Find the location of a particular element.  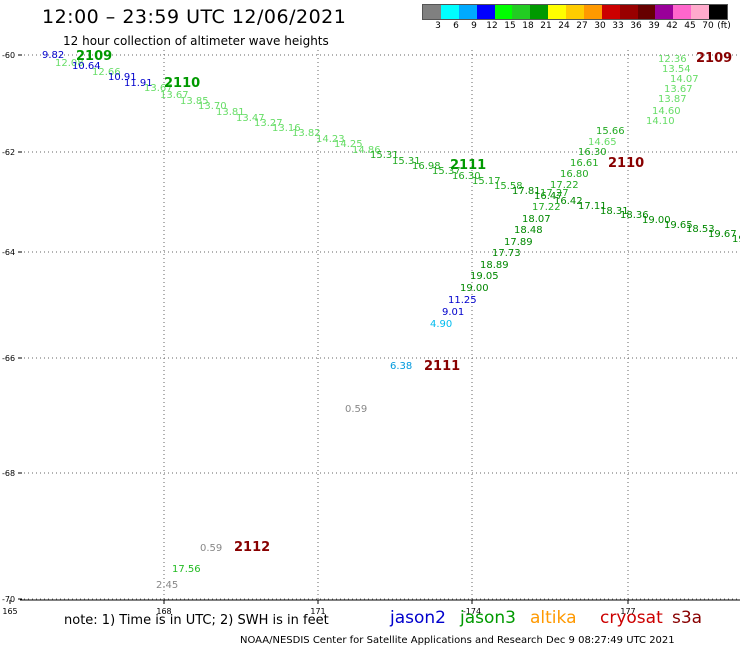

wave-height-colorbar is located at coordinates (575, 12).